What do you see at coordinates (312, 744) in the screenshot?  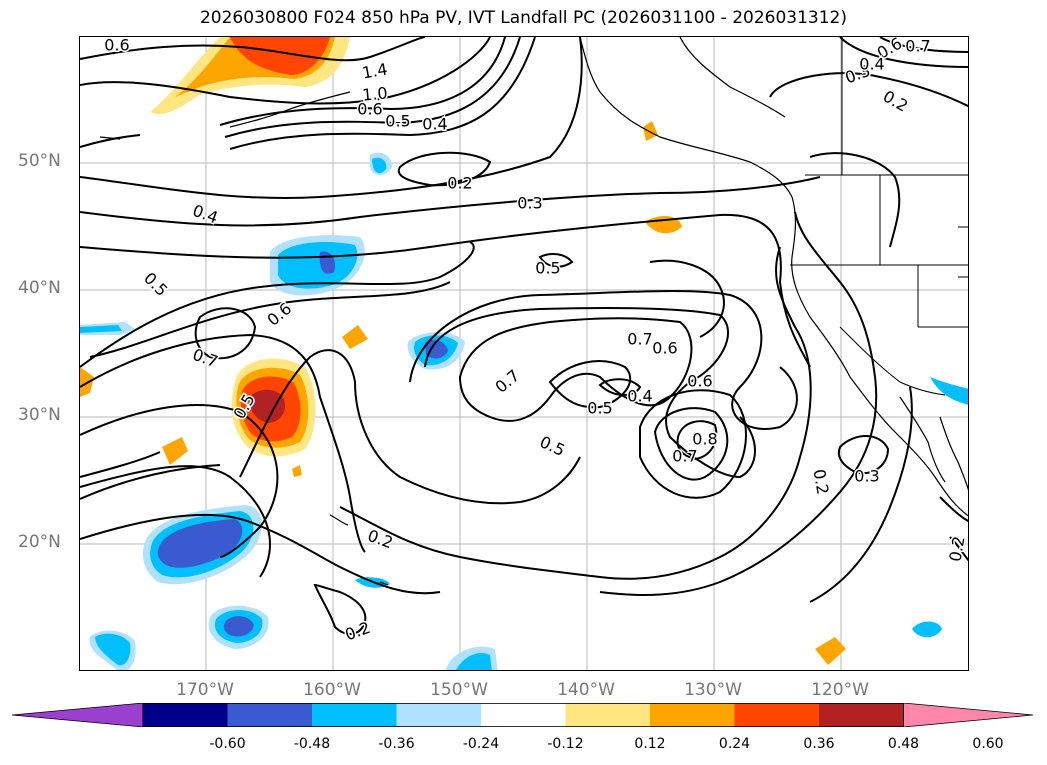 I see `colorbar-tick-label: -0.48` at bounding box center [312, 744].